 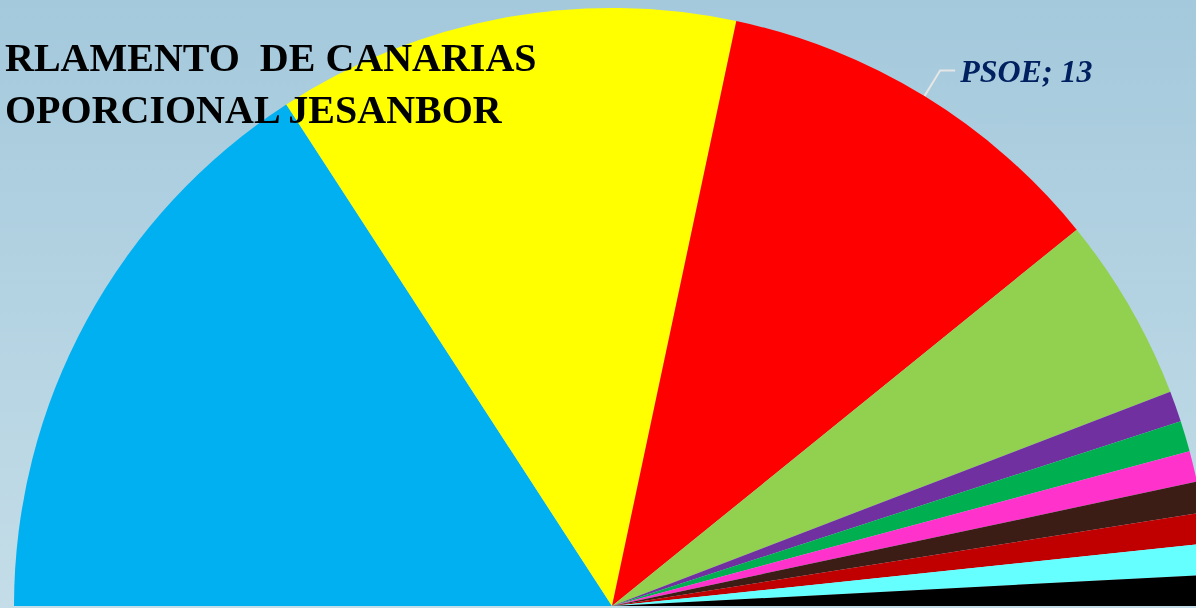 What do you see at coordinates (254, 109) in the screenshot?
I see `text: OPORCIONAL JESANBOR` at bounding box center [254, 109].